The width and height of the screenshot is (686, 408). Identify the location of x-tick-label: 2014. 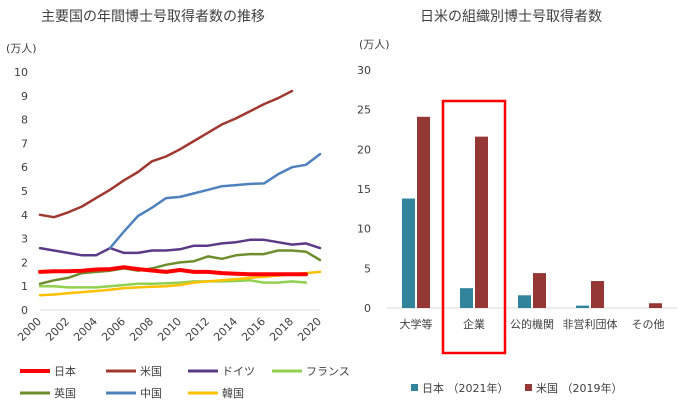
(225, 329).